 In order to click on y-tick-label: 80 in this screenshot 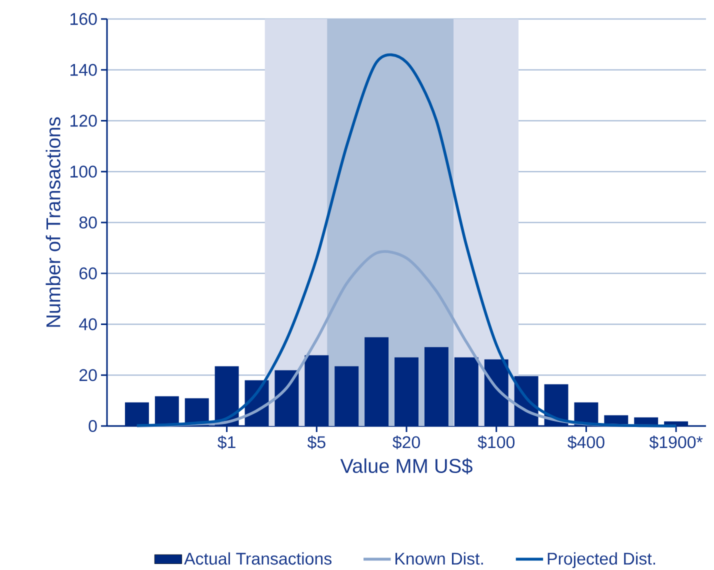, I will do `click(88, 222)`.